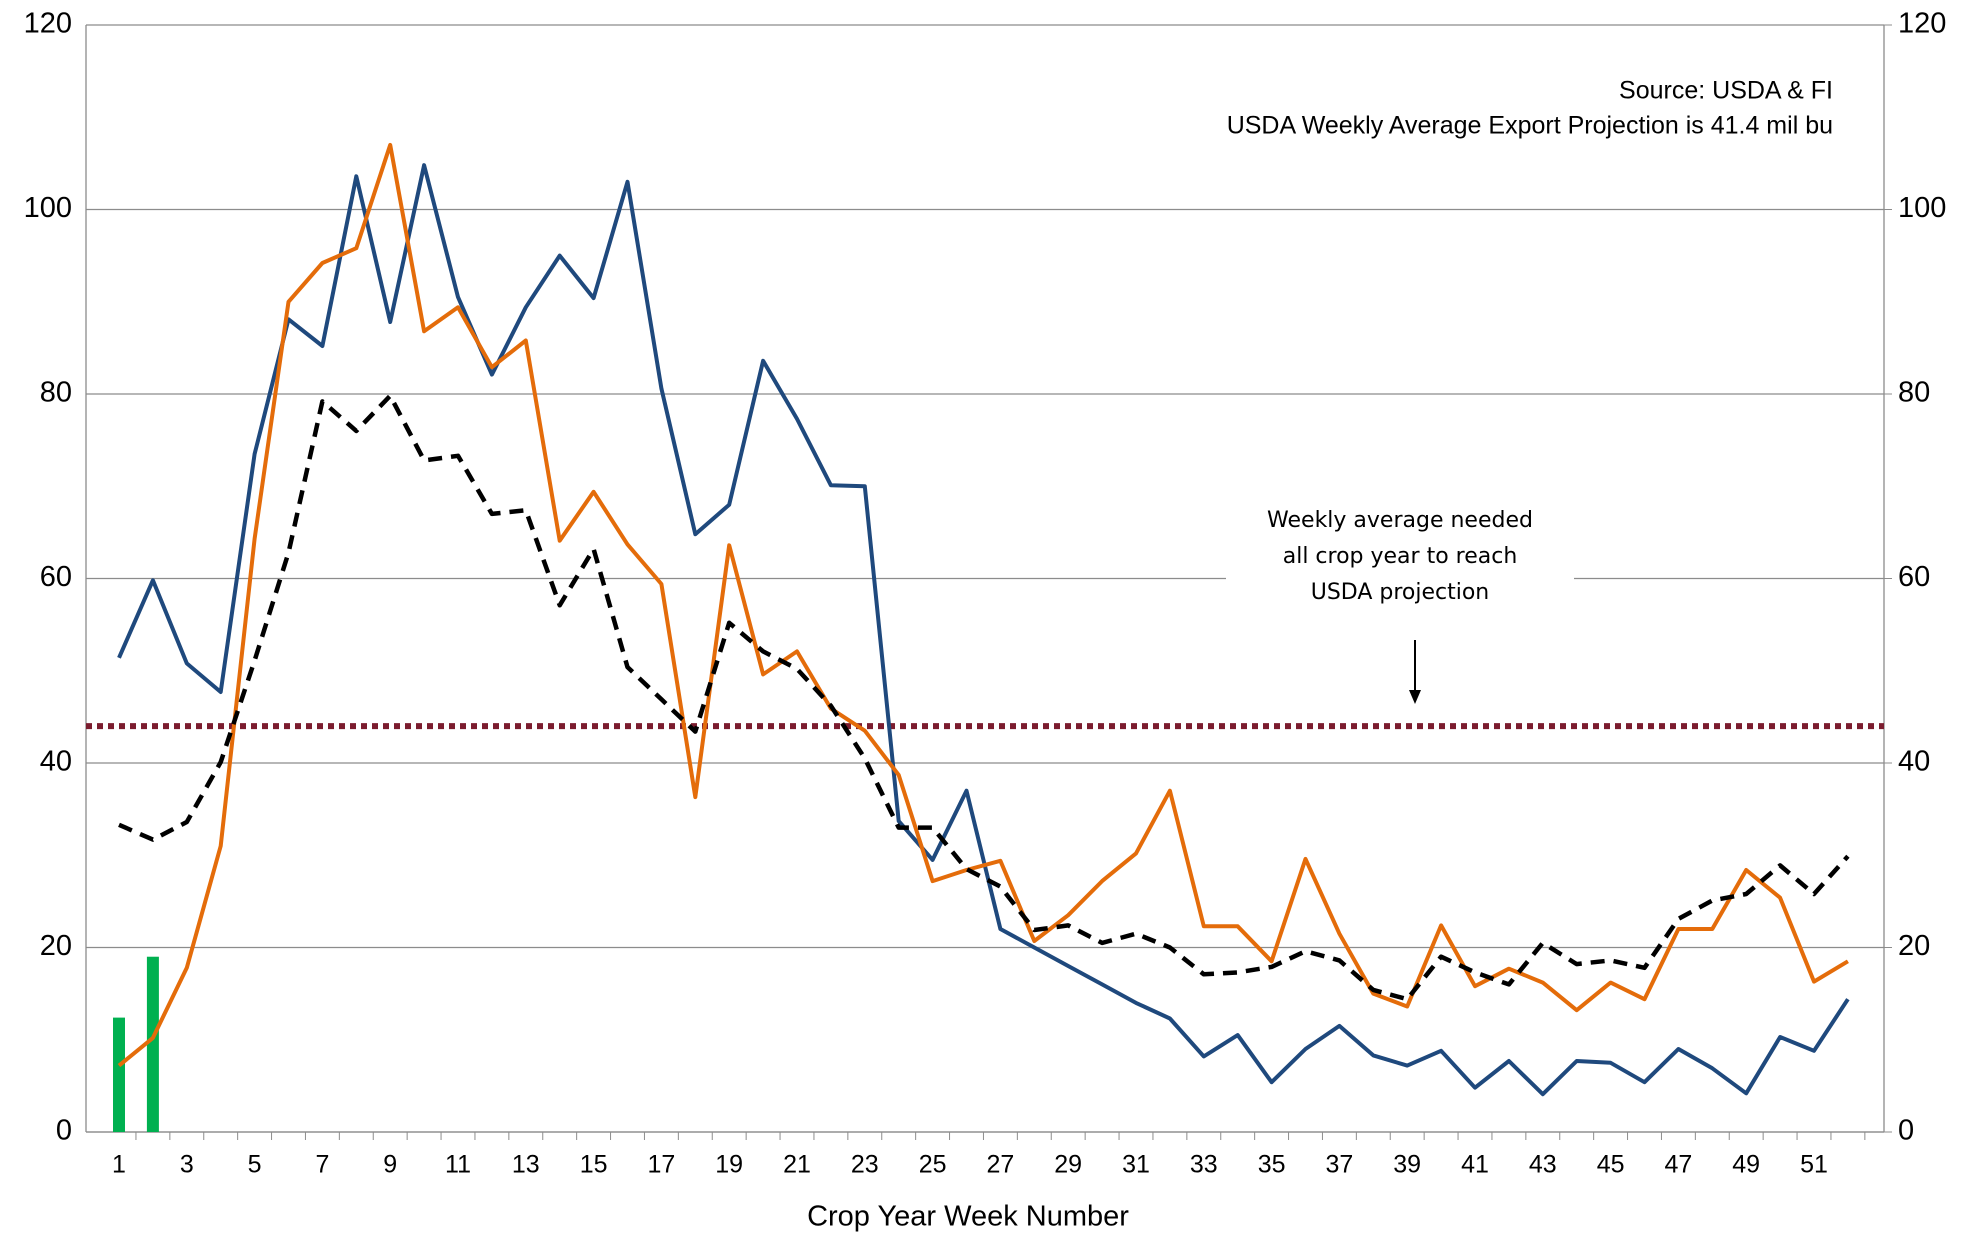 Image resolution: width=1975 pixels, height=1241 pixels. What do you see at coordinates (1475, 1165) in the screenshot?
I see `x-tick-label: 41` at bounding box center [1475, 1165].